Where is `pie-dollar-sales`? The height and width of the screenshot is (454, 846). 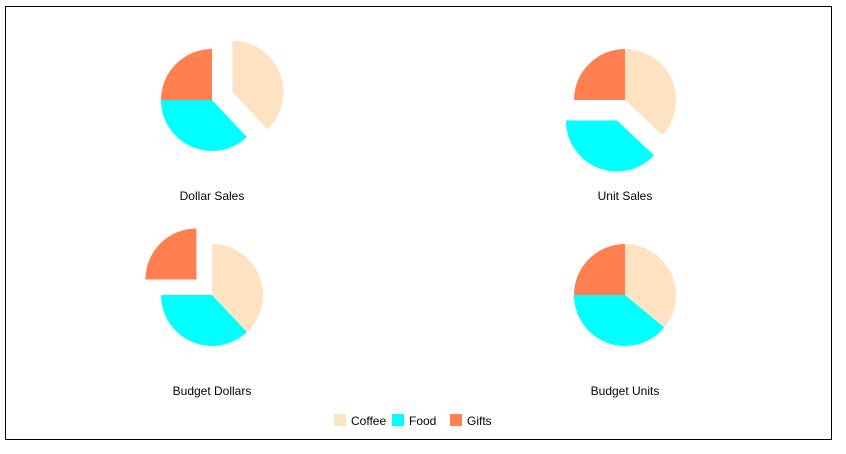 pie-dollar-sales is located at coordinates (222, 95).